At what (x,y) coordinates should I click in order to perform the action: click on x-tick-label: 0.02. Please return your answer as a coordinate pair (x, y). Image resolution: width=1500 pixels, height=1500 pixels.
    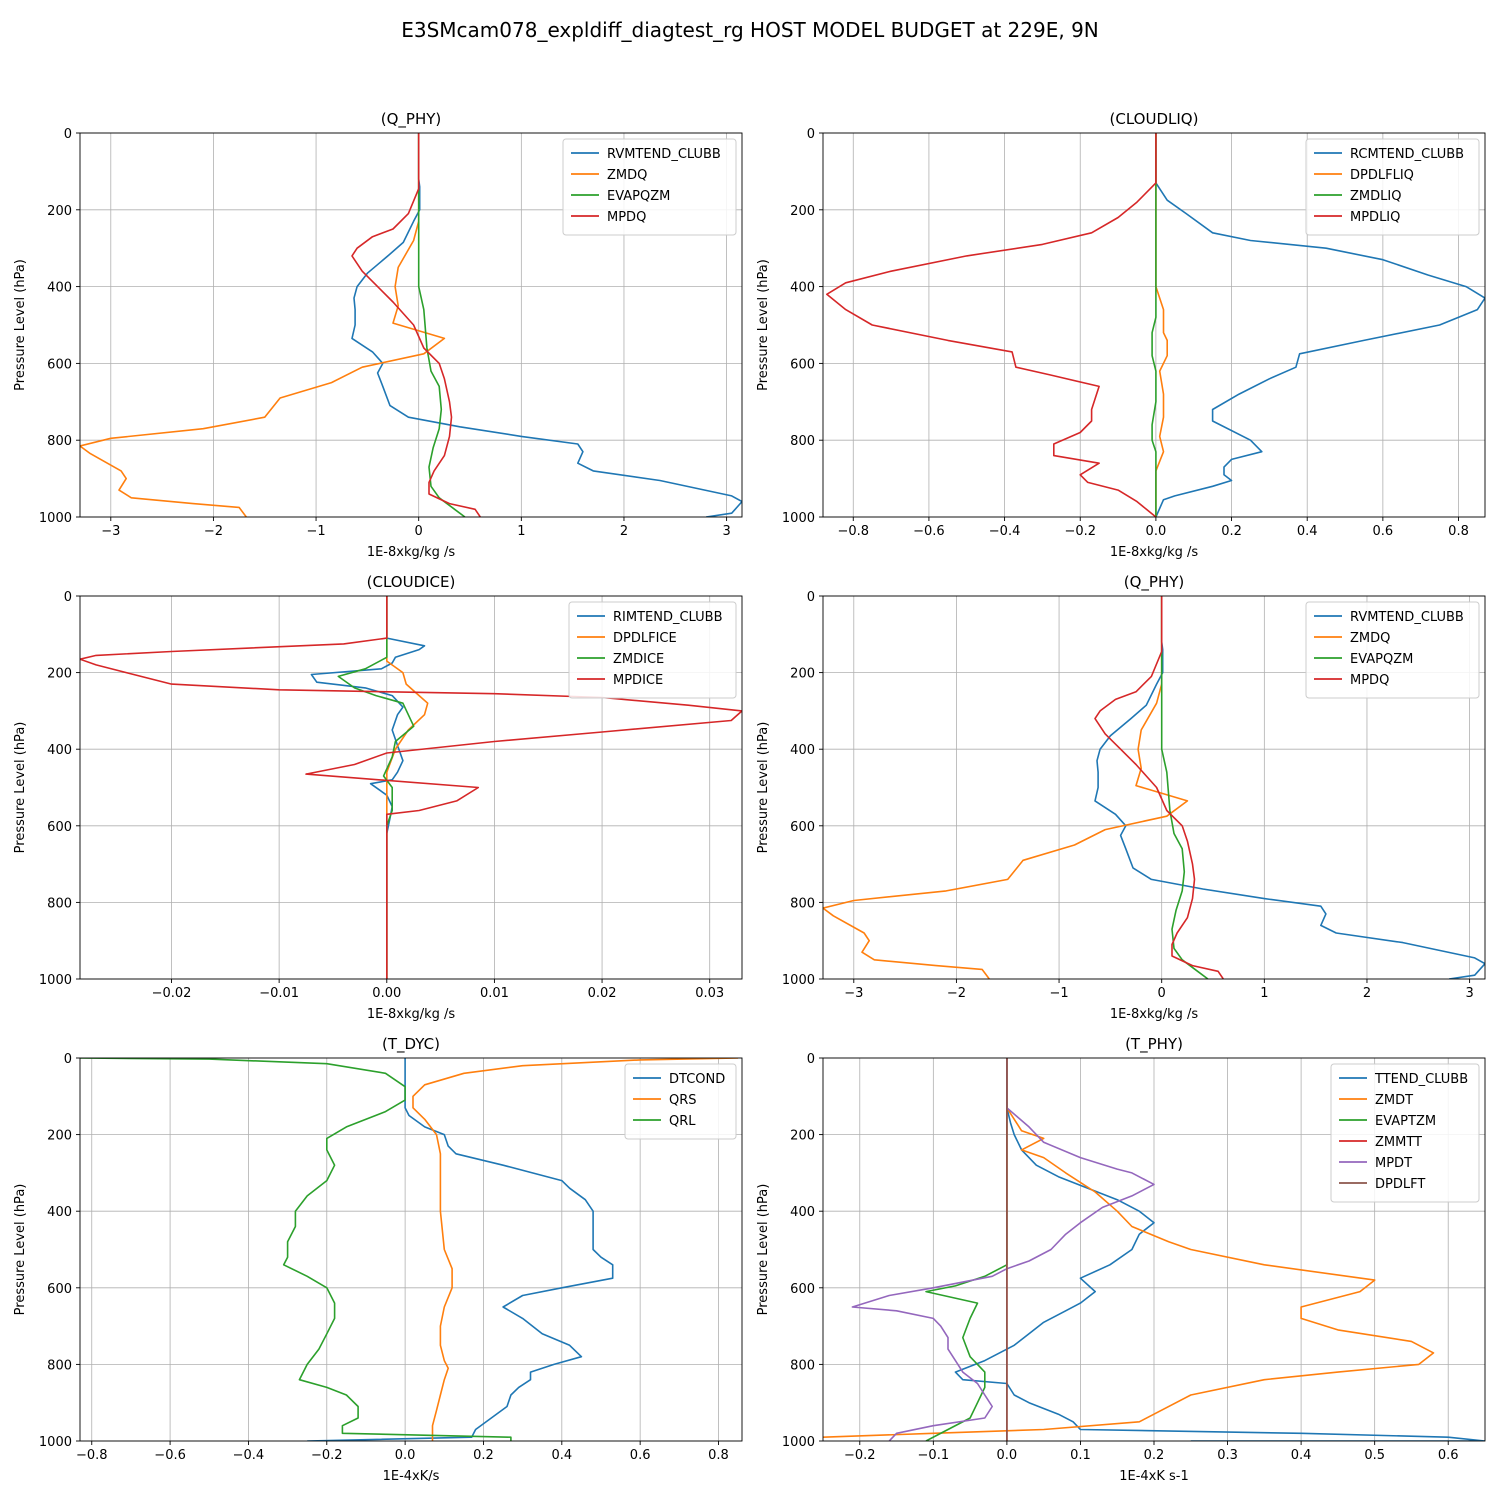
    Looking at the image, I should click on (602, 993).